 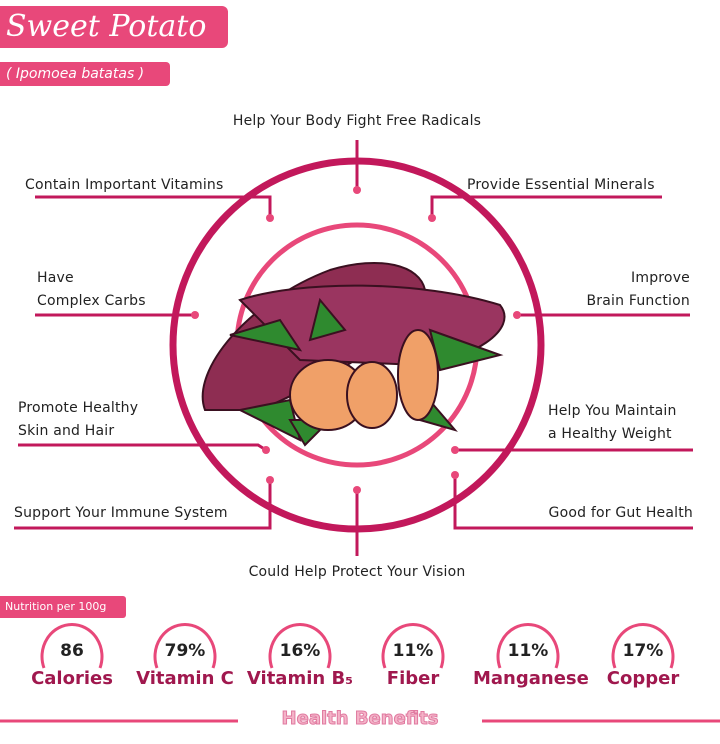 I want to click on page-title: Sweet Potato, so click(x=114, y=27).